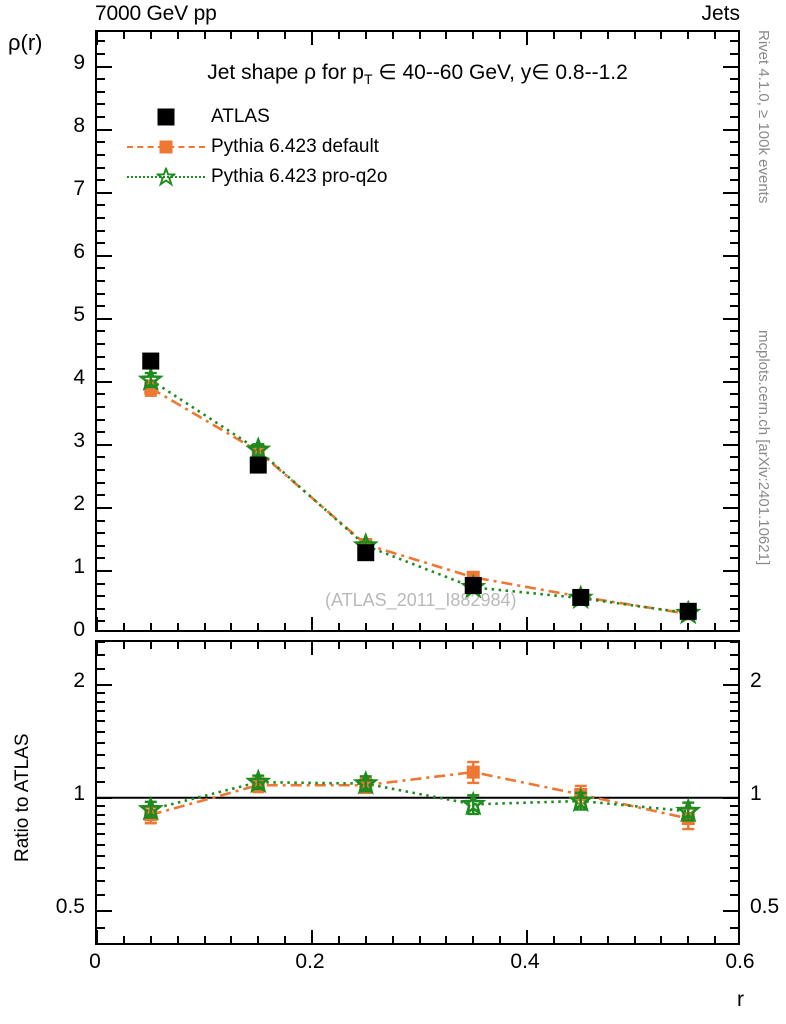  What do you see at coordinates (79, 377) in the screenshot?
I see `y-tick-label: 4` at bounding box center [79, 377].